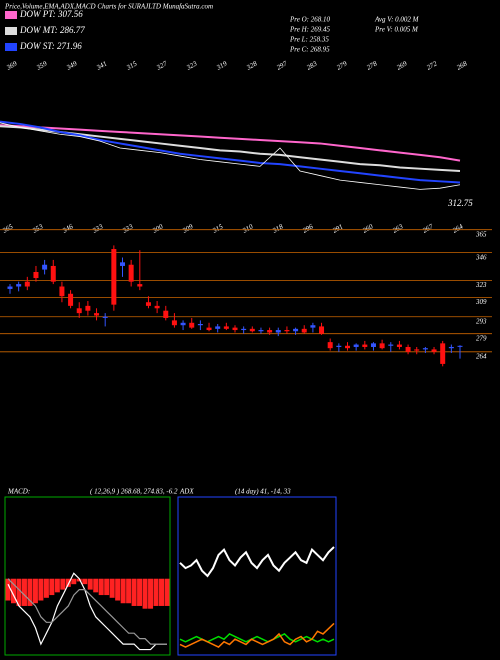 This screenshot has height=660, width=500. Describe the element at coordinates (309, 20) in the screenshot. I see `stat: Pre O: 268.10` at that location.